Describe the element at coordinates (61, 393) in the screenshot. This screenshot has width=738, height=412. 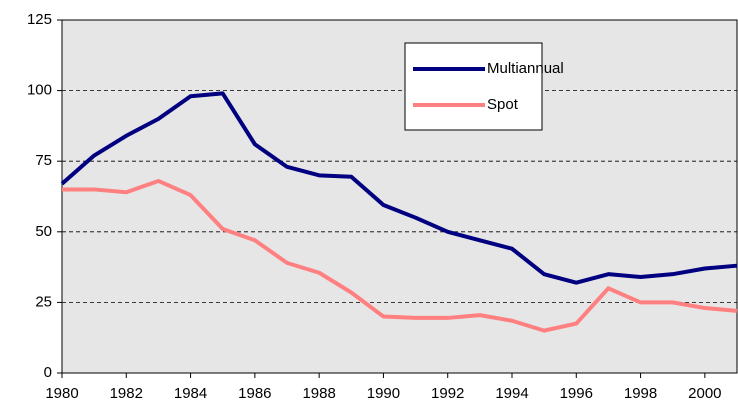
I see `x-tick-label: 1980` at that location.